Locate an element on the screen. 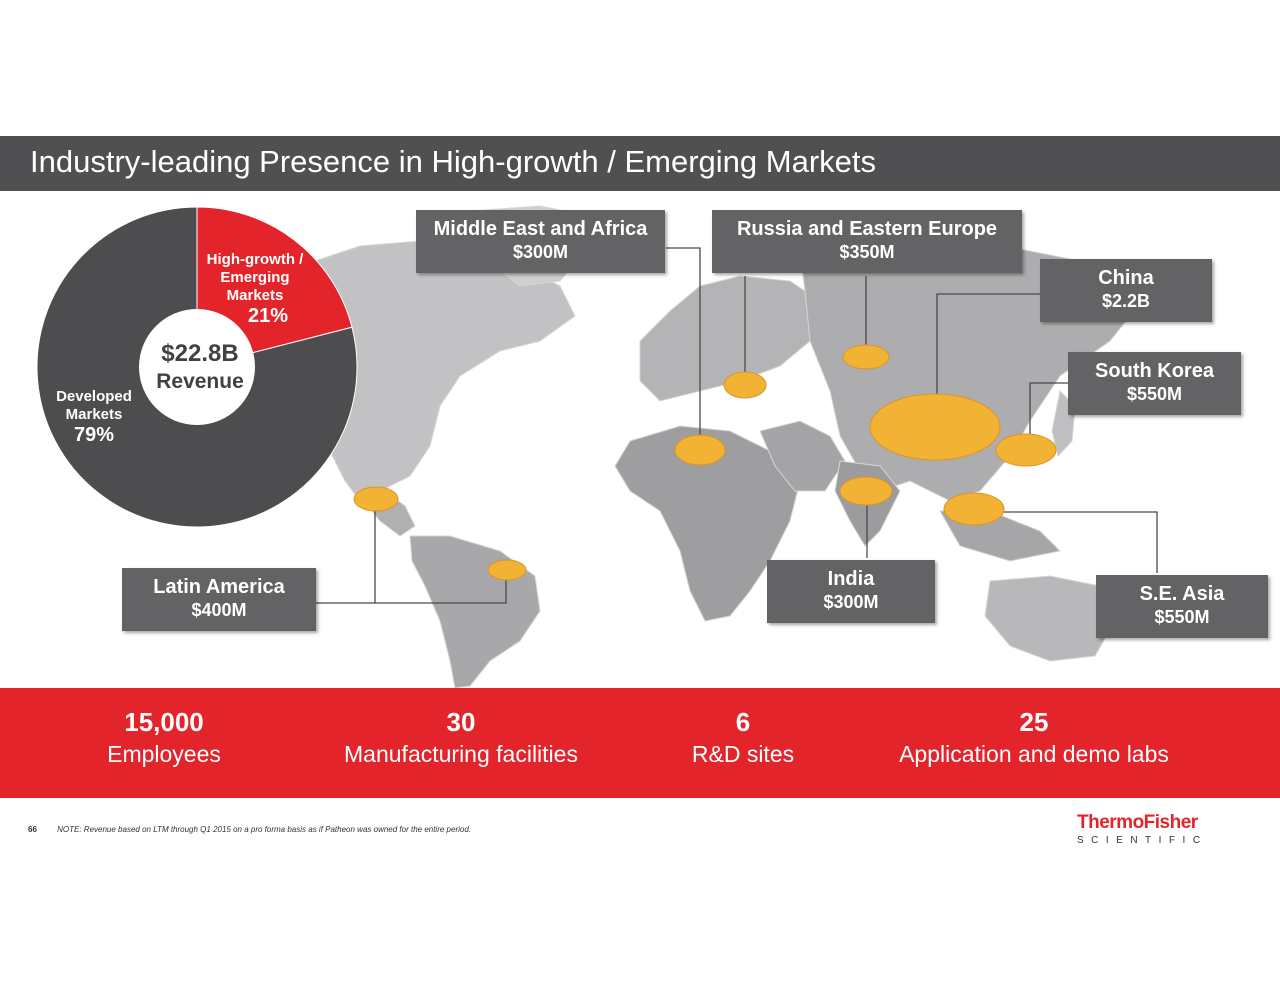 This screenshot has width=1280, height=989. pie-label-emerging-line2: Emerging is located at coordinates (255, 277).